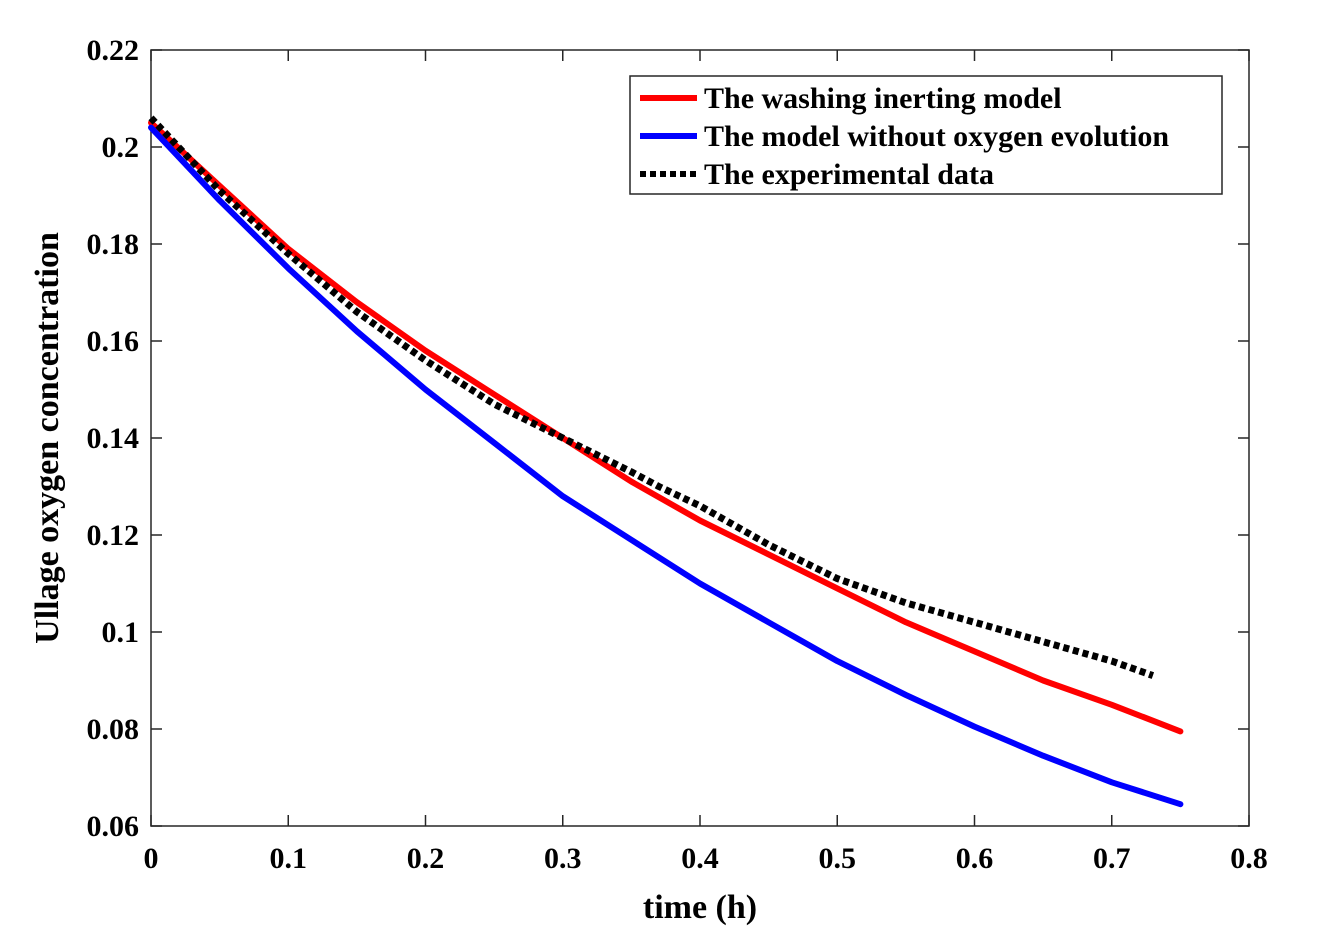 This screenshot has width=1320, height=944. What do you see at coordinates (113, 826) in the screenshot?
I see `y-tick-label: 0.06` at bounding box center [113, 826].